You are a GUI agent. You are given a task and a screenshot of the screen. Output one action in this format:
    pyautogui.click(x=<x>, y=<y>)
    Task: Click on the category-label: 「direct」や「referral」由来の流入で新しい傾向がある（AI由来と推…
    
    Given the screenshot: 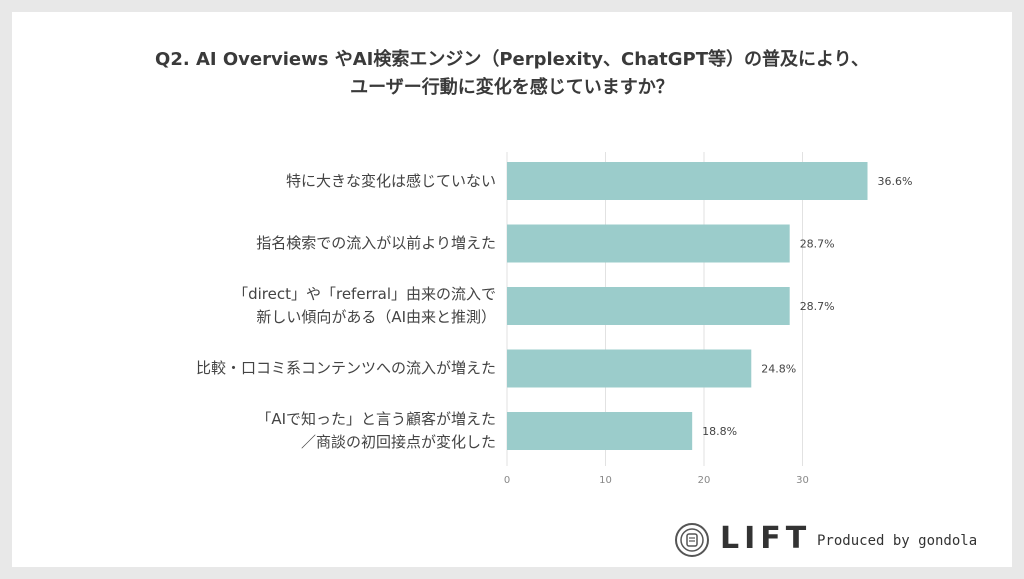 What is the action you would take?
    pyautogui.click(x=256, y=306)
    